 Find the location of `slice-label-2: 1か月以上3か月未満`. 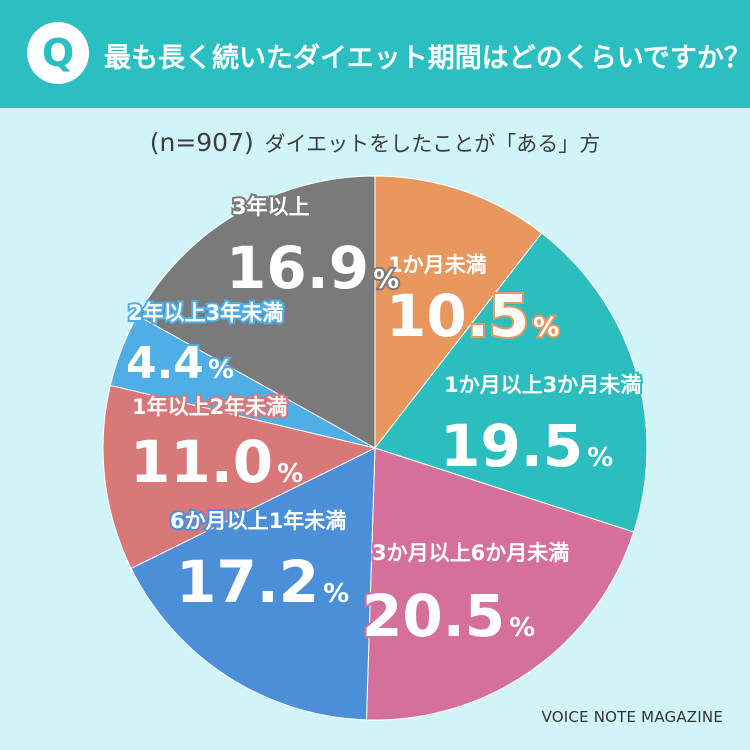

slice-label-2: 1か月以上3か月未満 is located at coordinates (542, 385).